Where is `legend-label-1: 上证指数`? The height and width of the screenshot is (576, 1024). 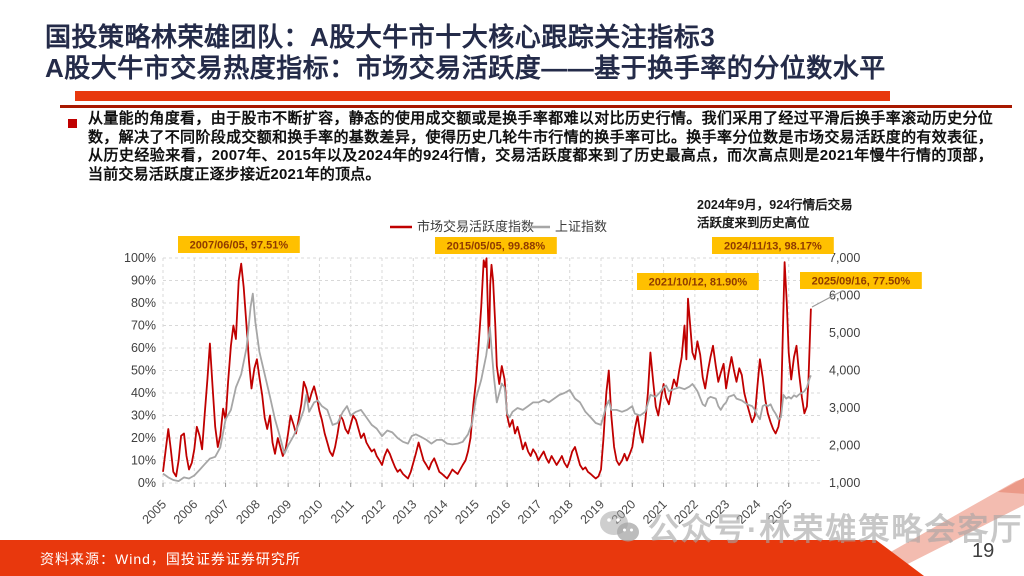 legend-label-1: 上证指数 is located at coordinates (581, 226).